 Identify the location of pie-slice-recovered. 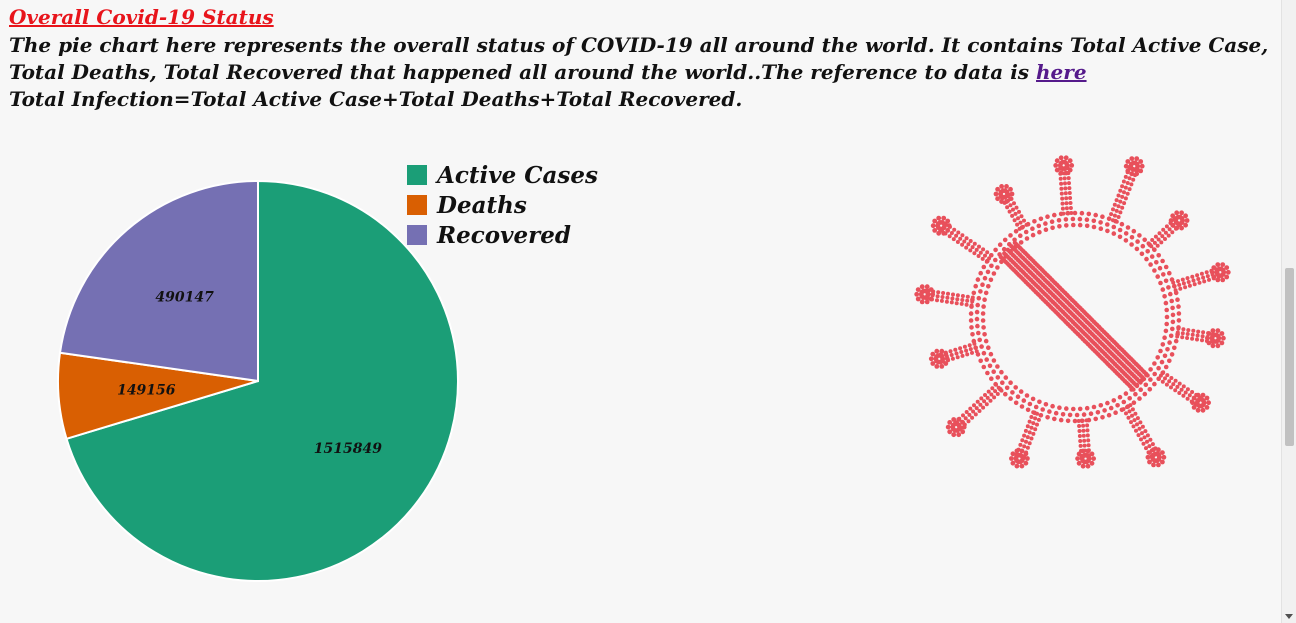
(158, 281).